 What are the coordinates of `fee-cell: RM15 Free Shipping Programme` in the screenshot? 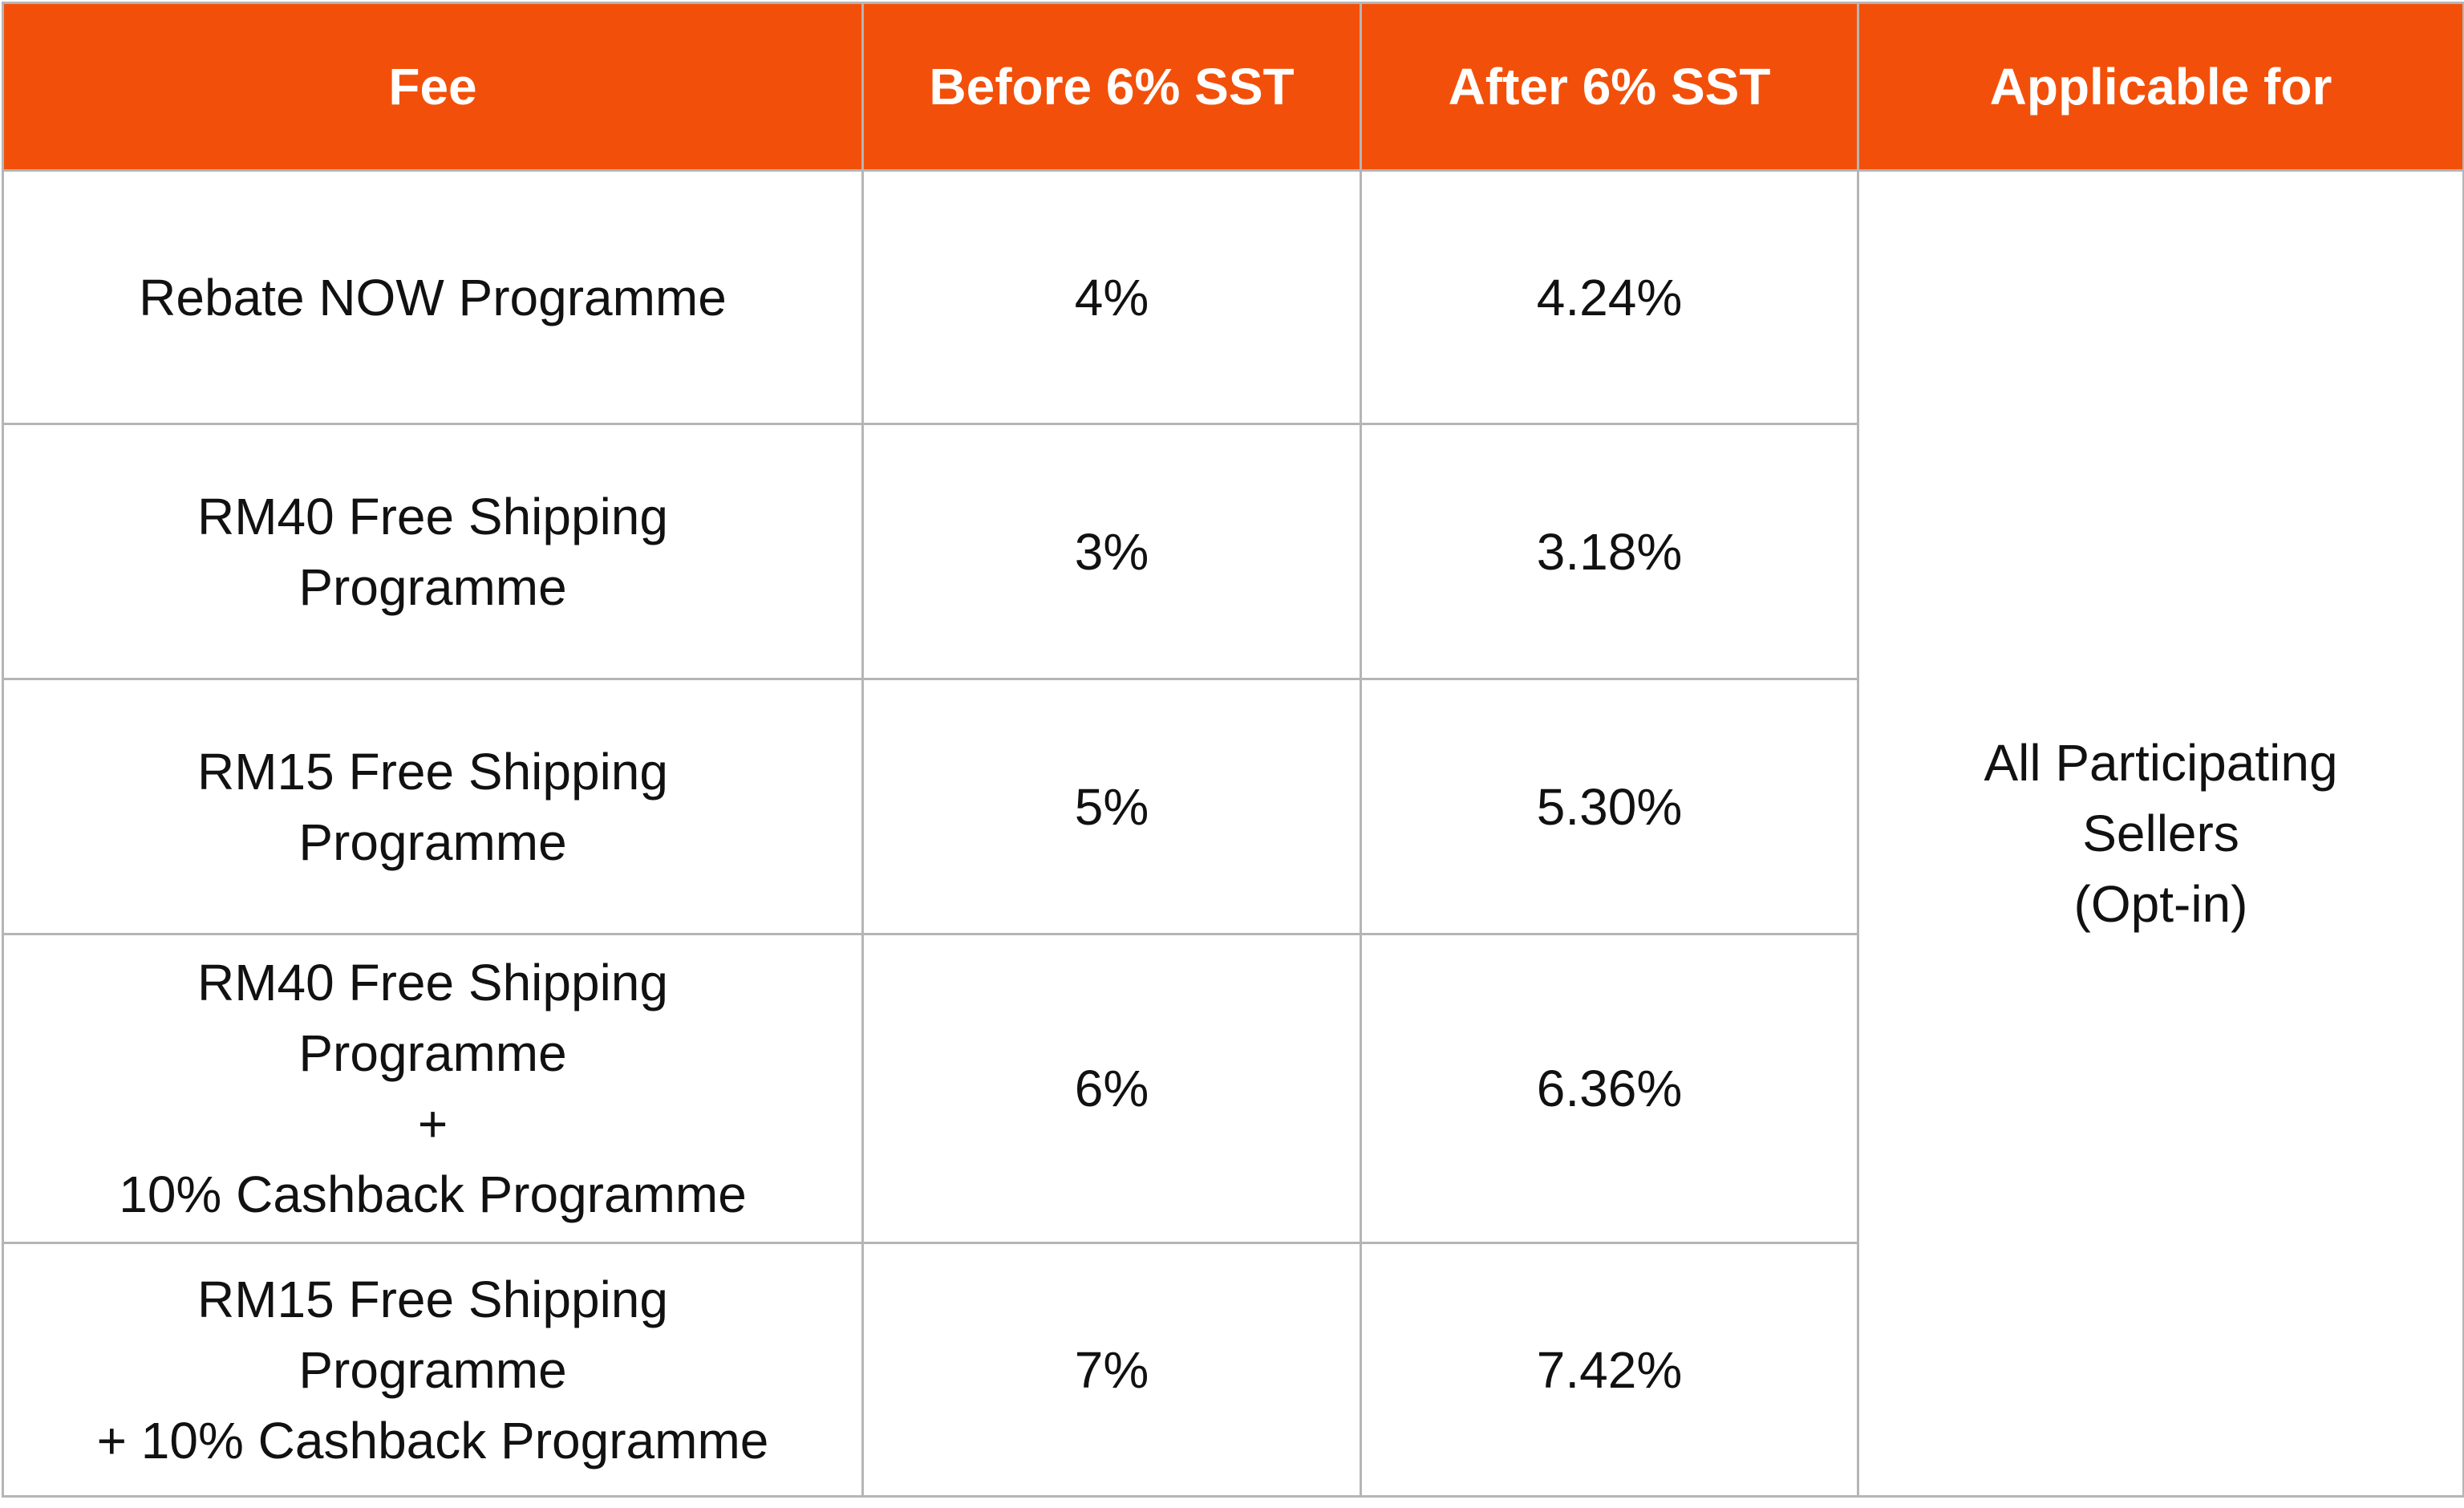 It's located at (433, 806).